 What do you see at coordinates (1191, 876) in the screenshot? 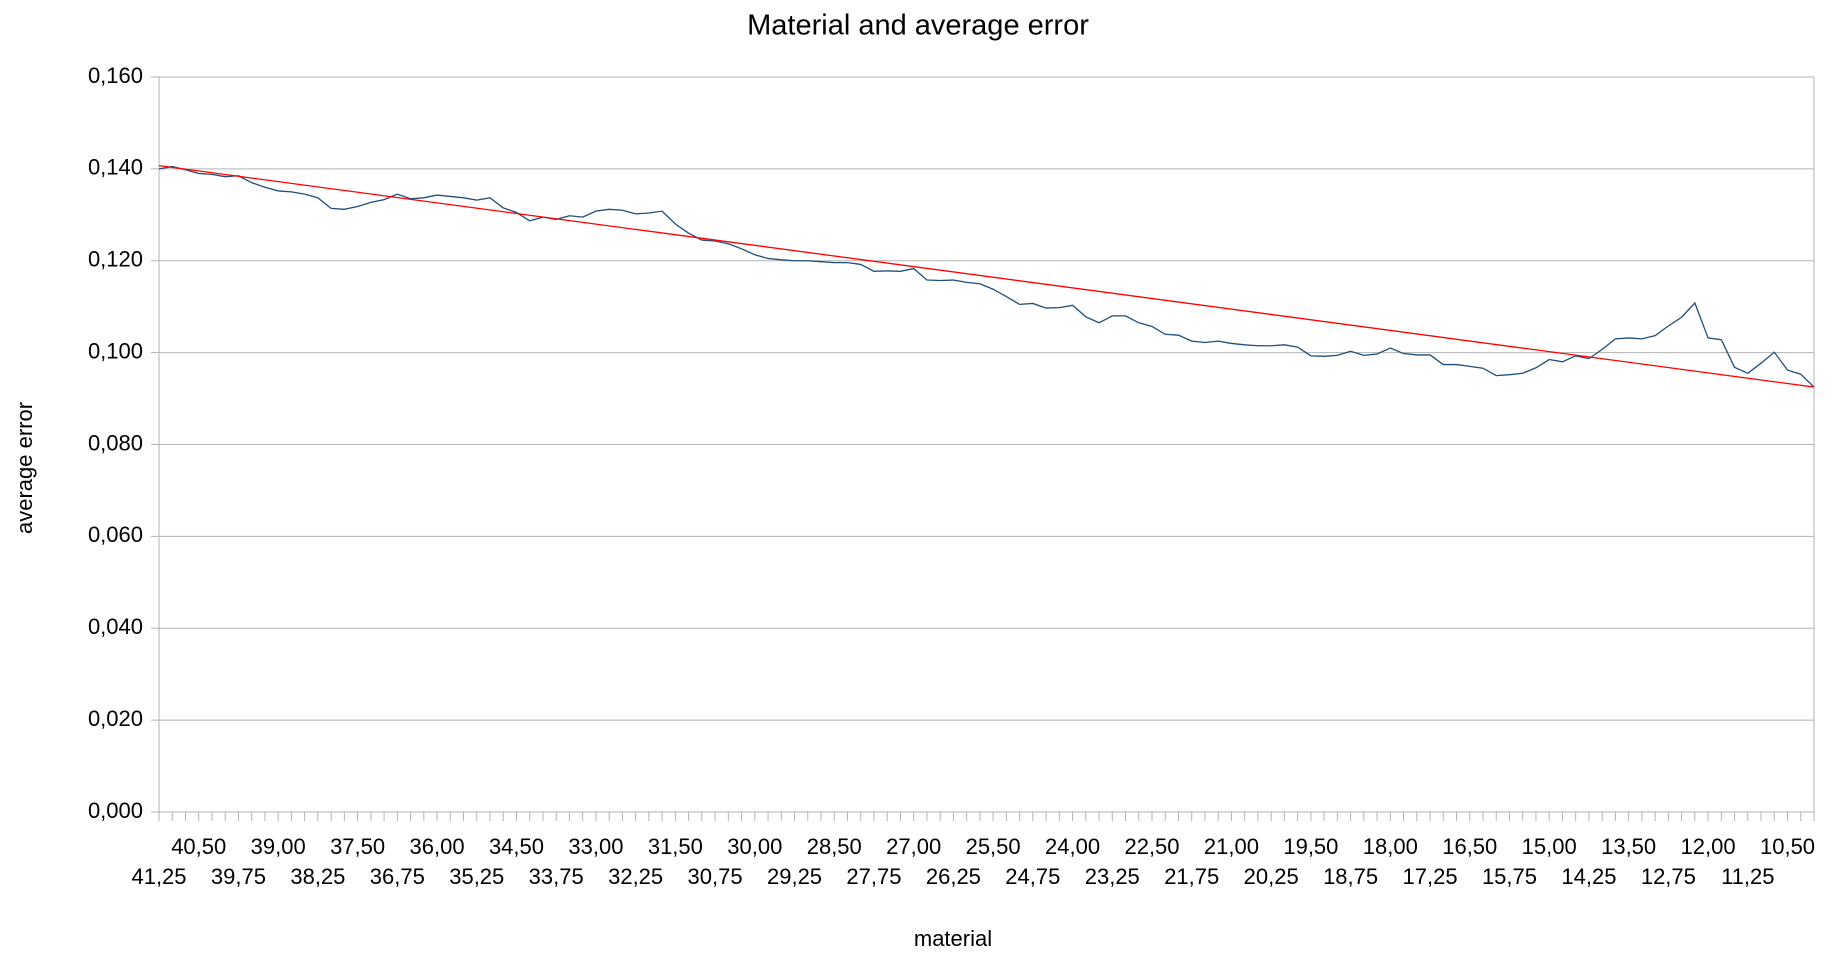
I see `x-tick-label: 21,75` at bounding box center [1191, 876].